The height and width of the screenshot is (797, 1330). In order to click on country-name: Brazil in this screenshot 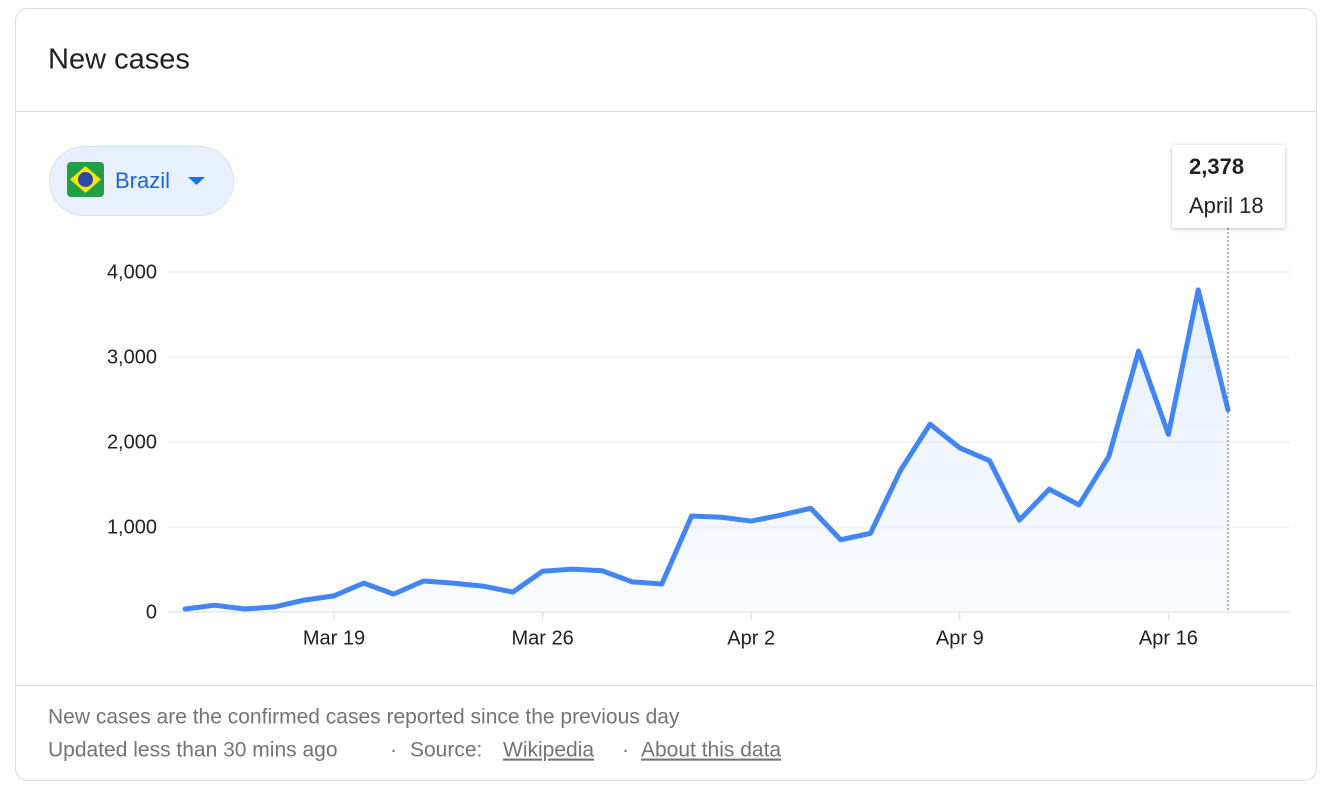, I will do `click(142, 180)`.